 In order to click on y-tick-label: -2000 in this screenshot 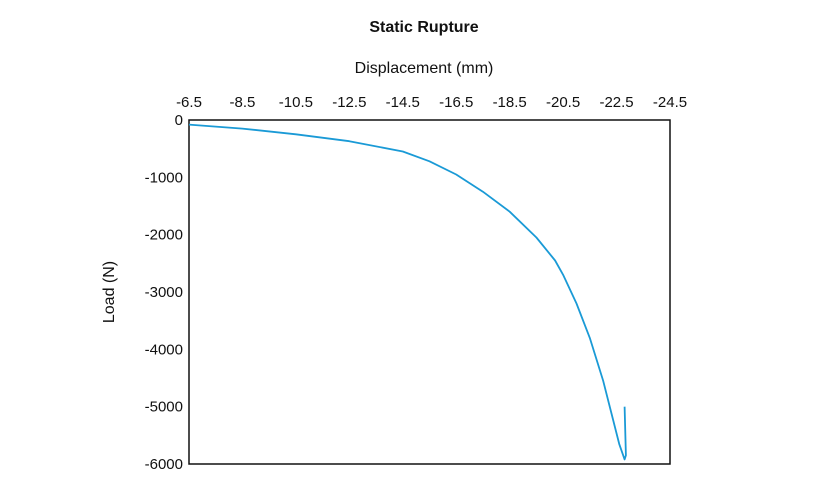, I will do `click(164, 235)`.